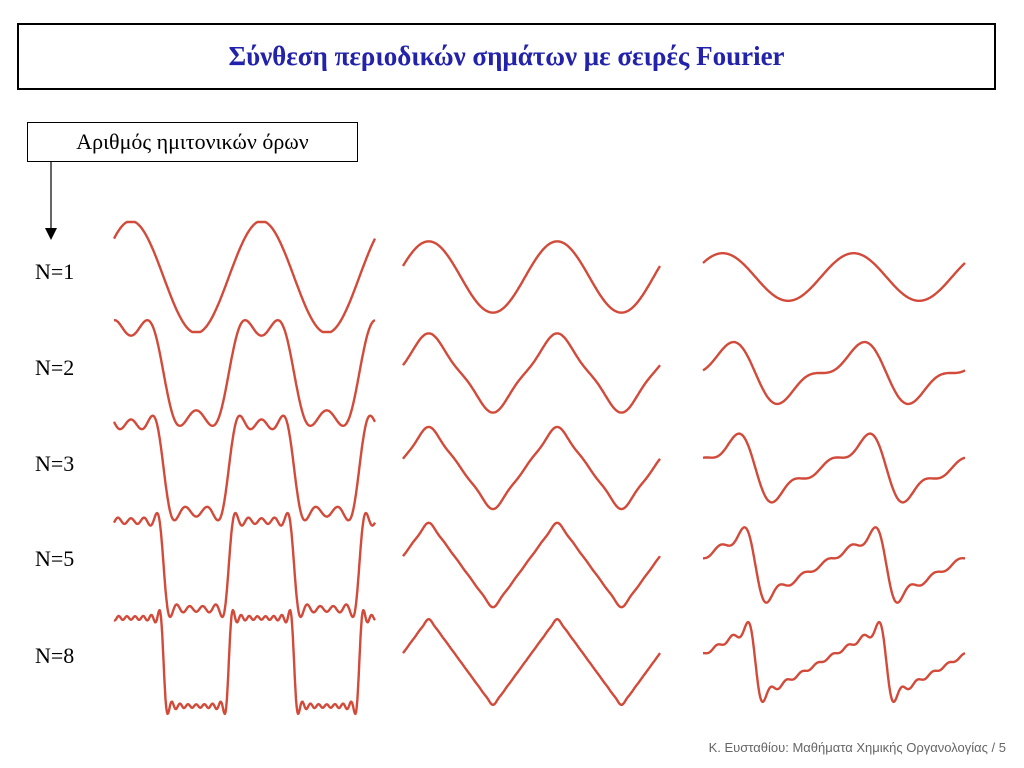  I want to click on terms-label: Αριθμός ημιτονικών όρων, so click(192, 141).